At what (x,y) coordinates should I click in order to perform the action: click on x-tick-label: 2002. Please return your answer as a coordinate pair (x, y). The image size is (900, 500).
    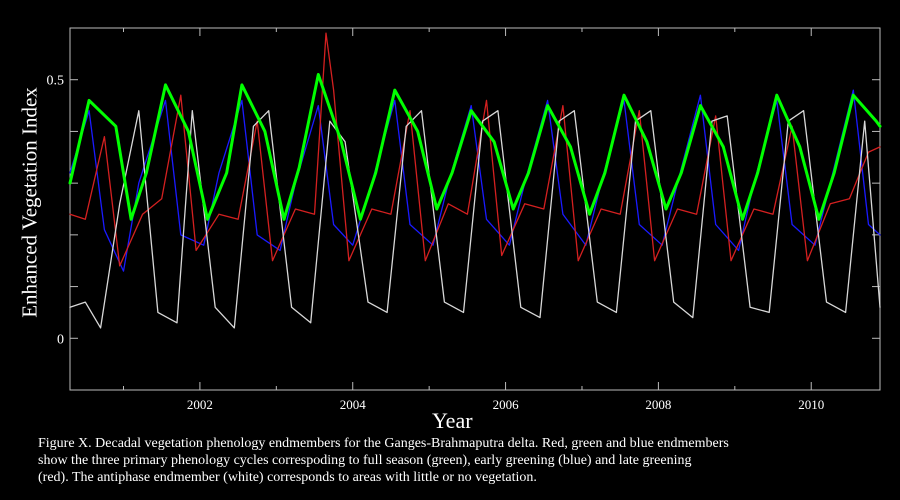
    Looking at the image, I should click on (200, 404).